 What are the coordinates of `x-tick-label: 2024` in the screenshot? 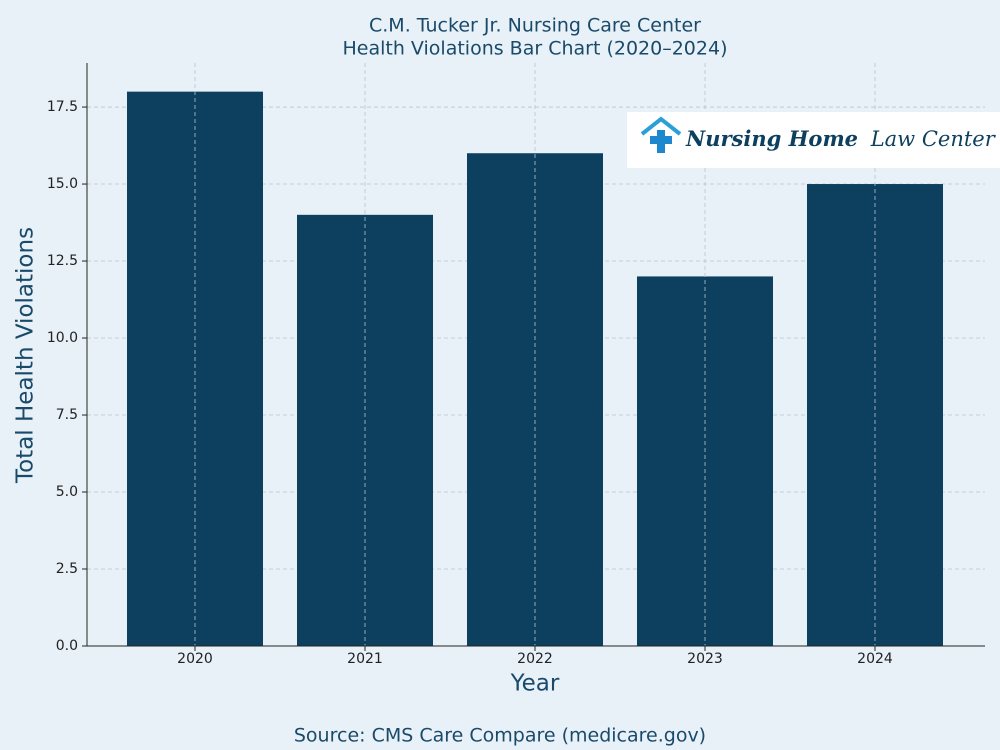 It's located at (875, 659).